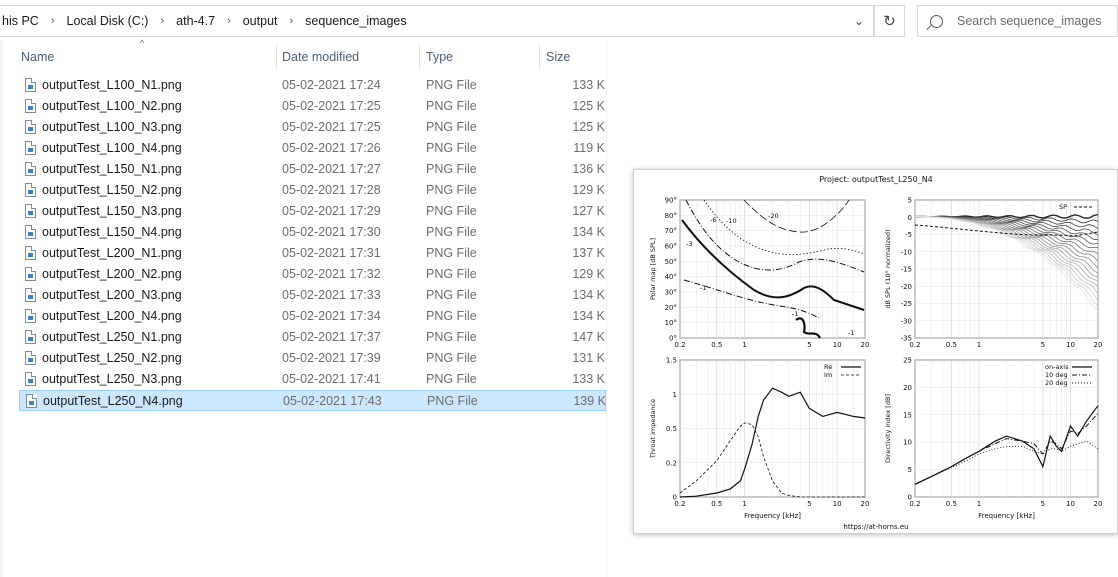 The image size is (1118, 577). Describe the element at coordinates (20, 21) in the screenshot. I see `breadcrumb-item: his PC` at that location.